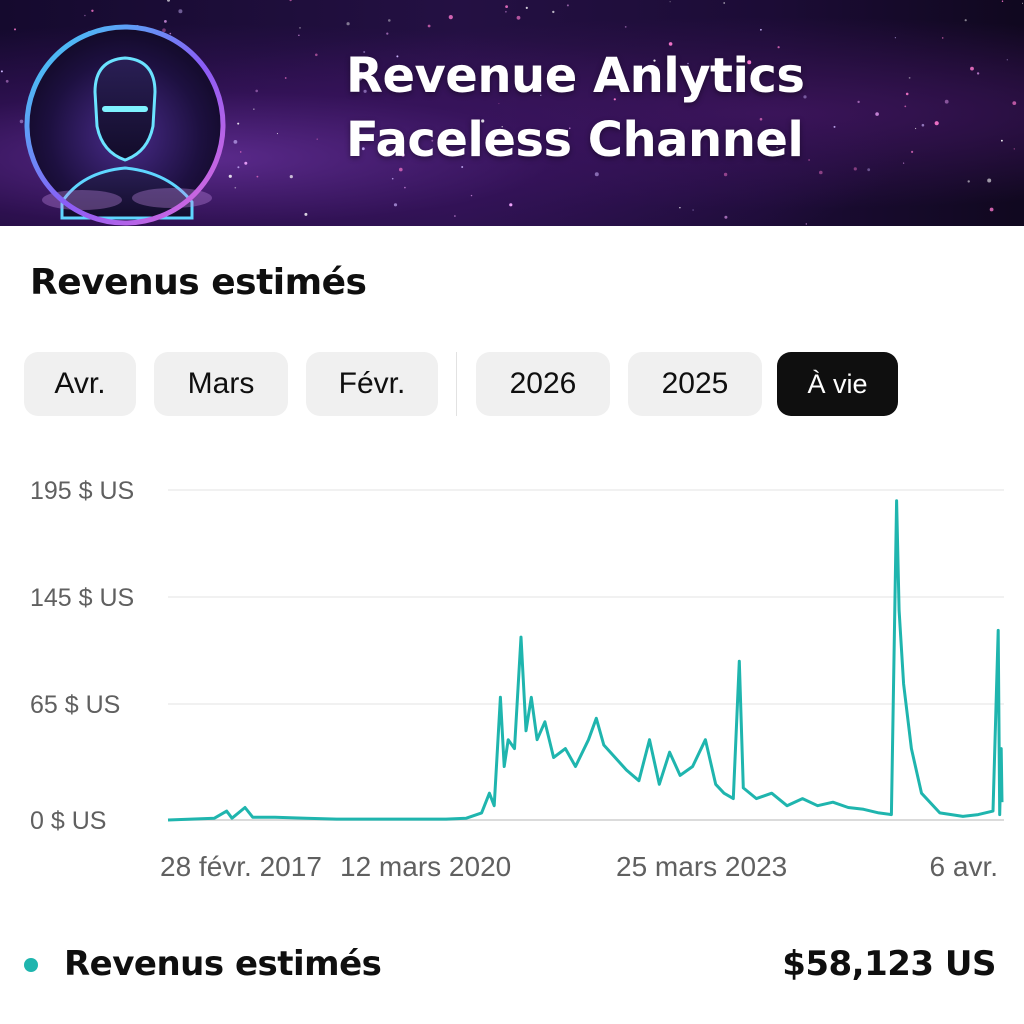 This screenshot has height=1024, width=1024. Describe the element at coordinates (543, 384) in the screenshot. I see `filter-chip-2026: 2026` at that location.